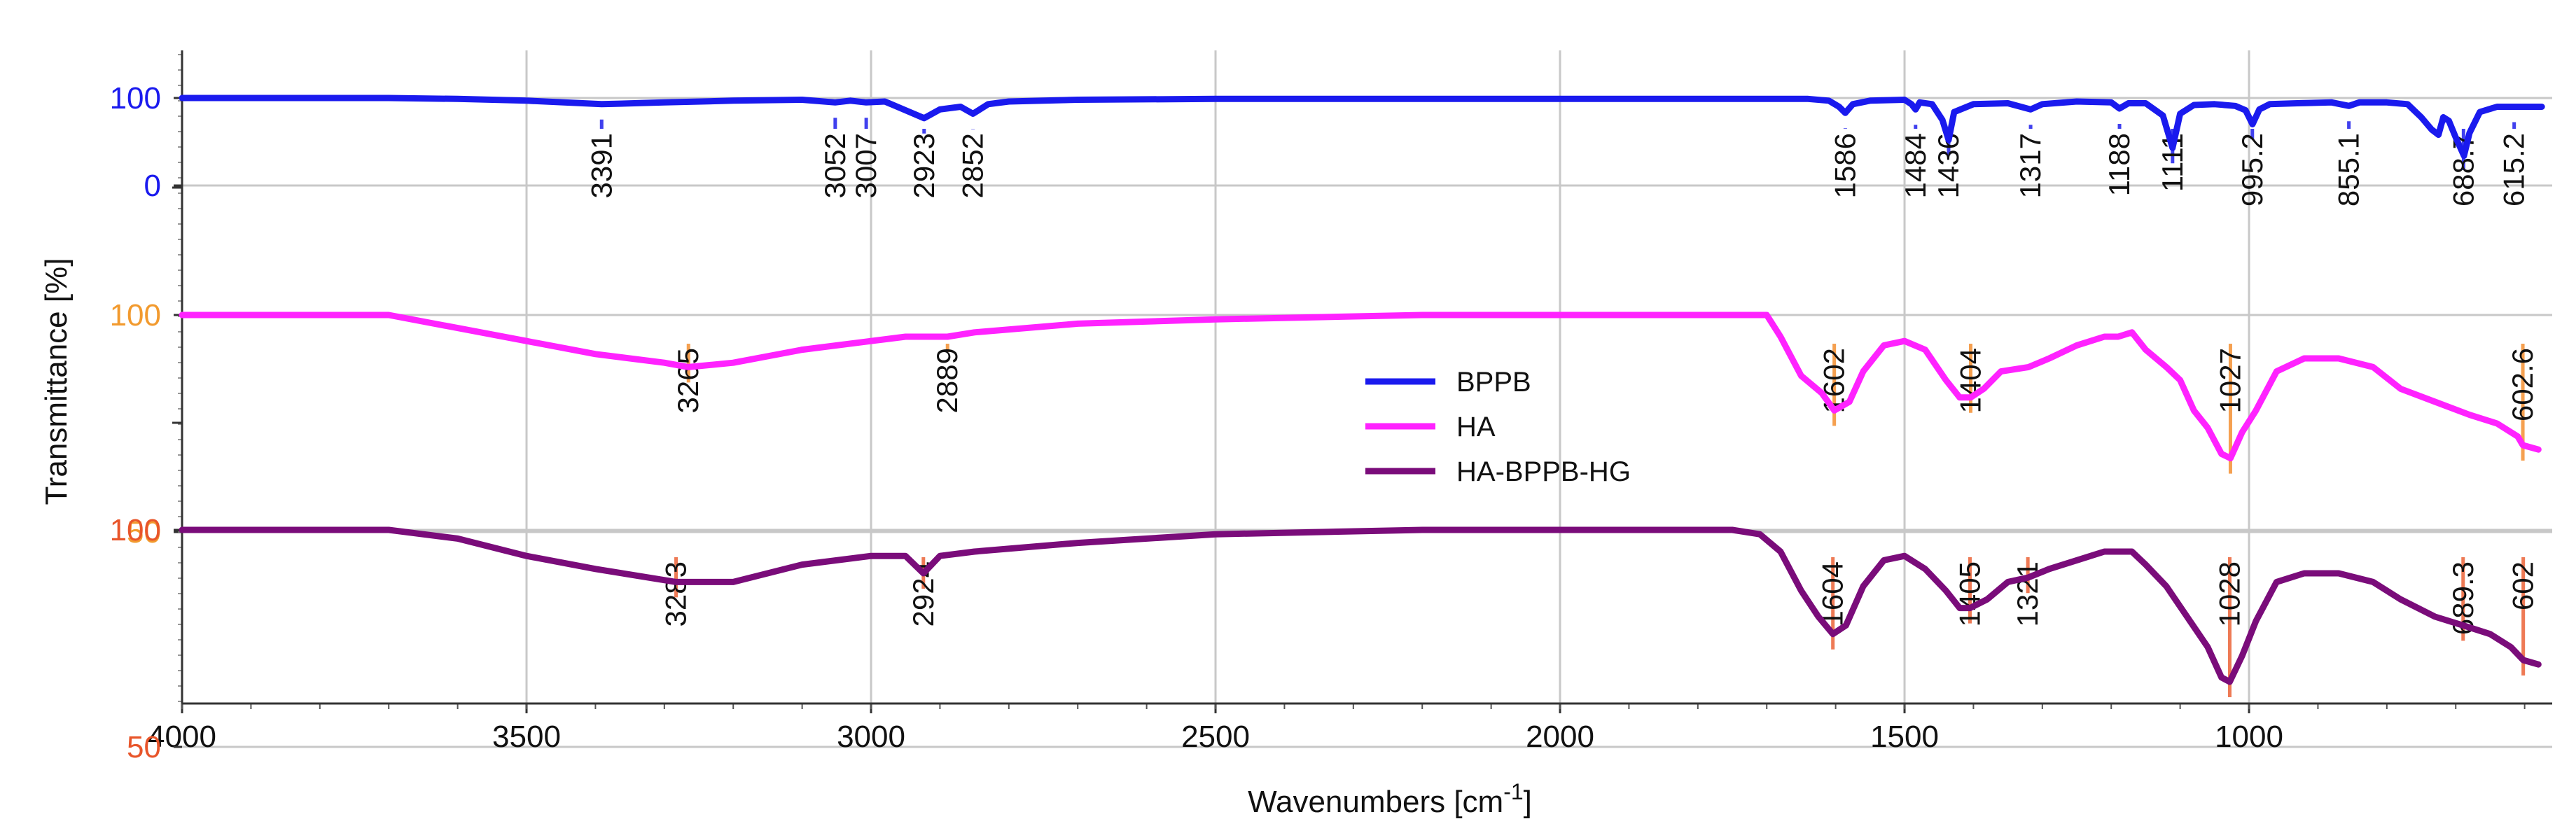 The height and width of the screenshot is (819, 2576). Describe the element at coordinates (1513, 791) in the screenshot. I see `x-axis-title-sup: -1` at that location.